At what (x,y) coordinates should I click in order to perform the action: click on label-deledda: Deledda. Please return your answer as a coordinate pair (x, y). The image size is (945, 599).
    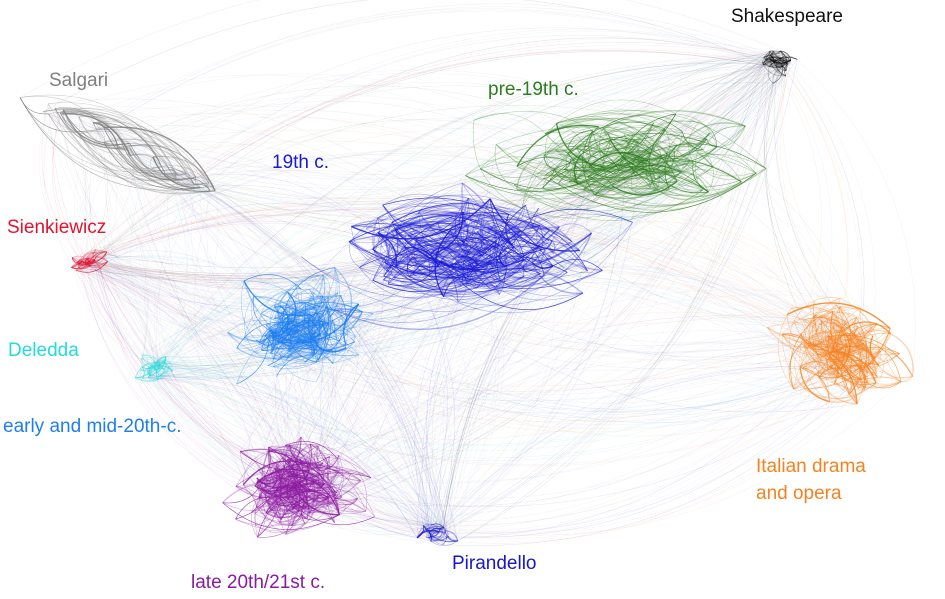
    Looking at the image, I should click on (43, 350).